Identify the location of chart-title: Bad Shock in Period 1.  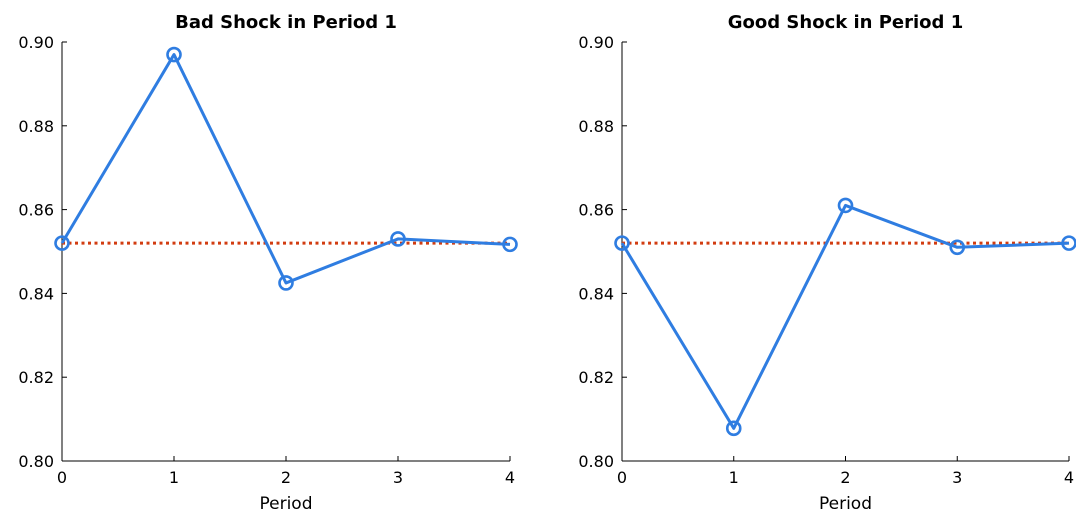
(286, 22).